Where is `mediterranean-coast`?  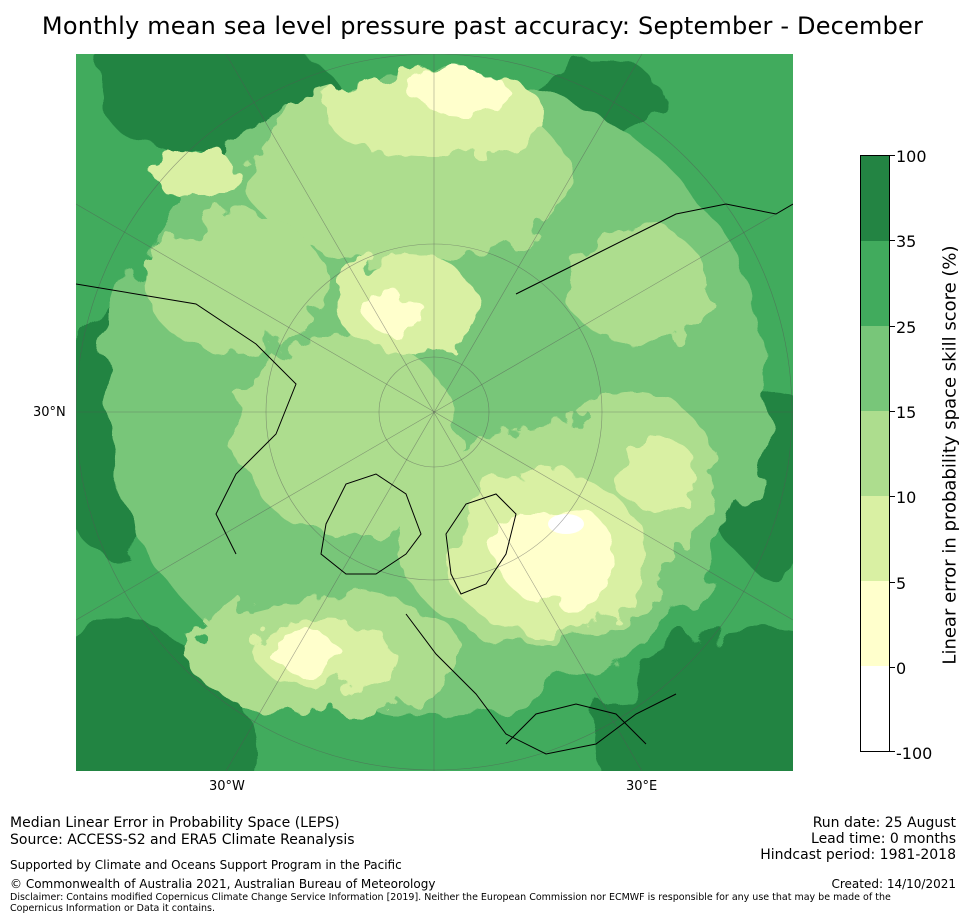
mediterranean-coast is located at coordinates (576, 724).